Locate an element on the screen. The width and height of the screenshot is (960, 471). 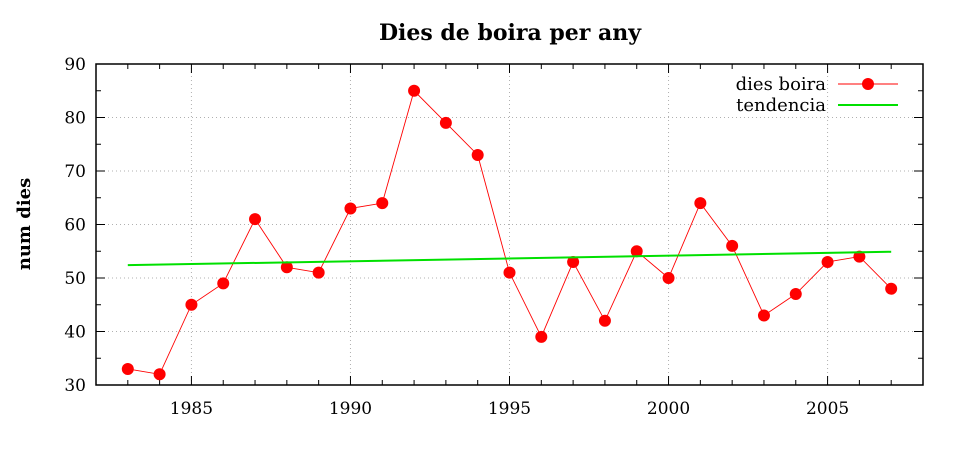
y-tick-label: 80 is located at coordinates (75, 119).